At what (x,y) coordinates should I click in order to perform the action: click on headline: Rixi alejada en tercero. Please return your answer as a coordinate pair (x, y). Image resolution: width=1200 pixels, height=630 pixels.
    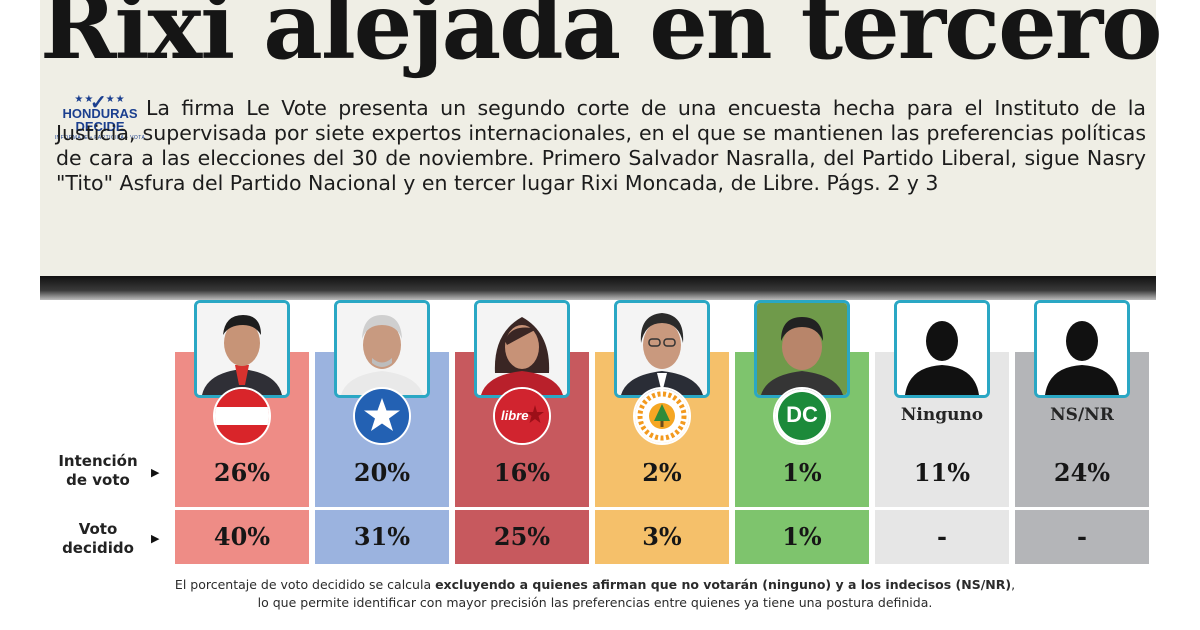
    Looking at the image, I should click on (601, 40).